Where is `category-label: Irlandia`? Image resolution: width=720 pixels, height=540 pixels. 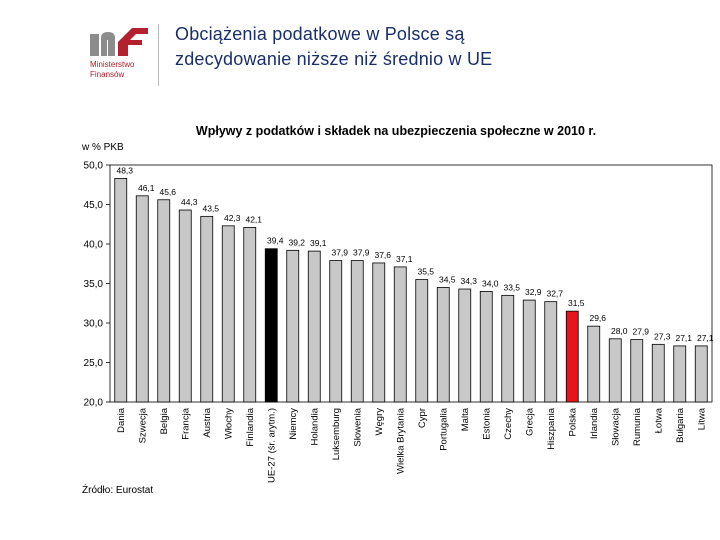
category-label: Irlandia is located at coordinates (594, 423).